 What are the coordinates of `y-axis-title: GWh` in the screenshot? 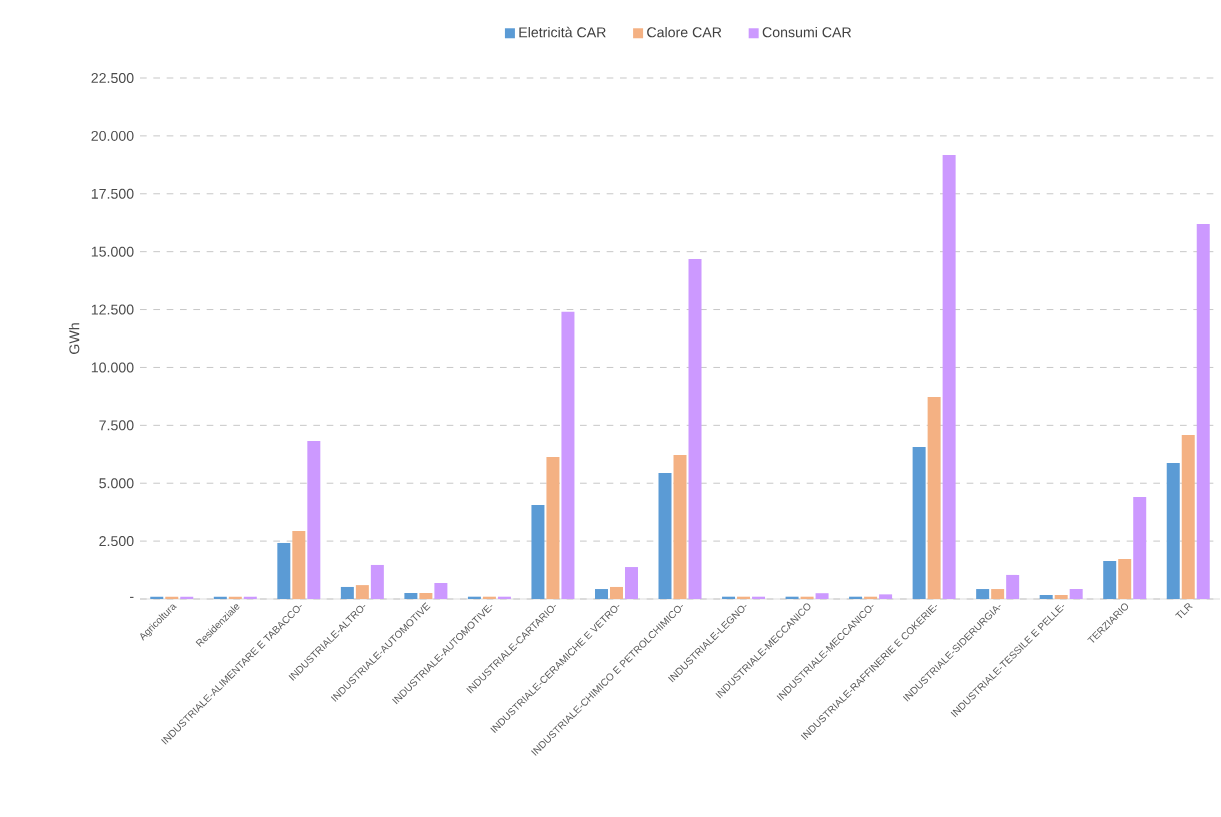 It's located at (74, 338).